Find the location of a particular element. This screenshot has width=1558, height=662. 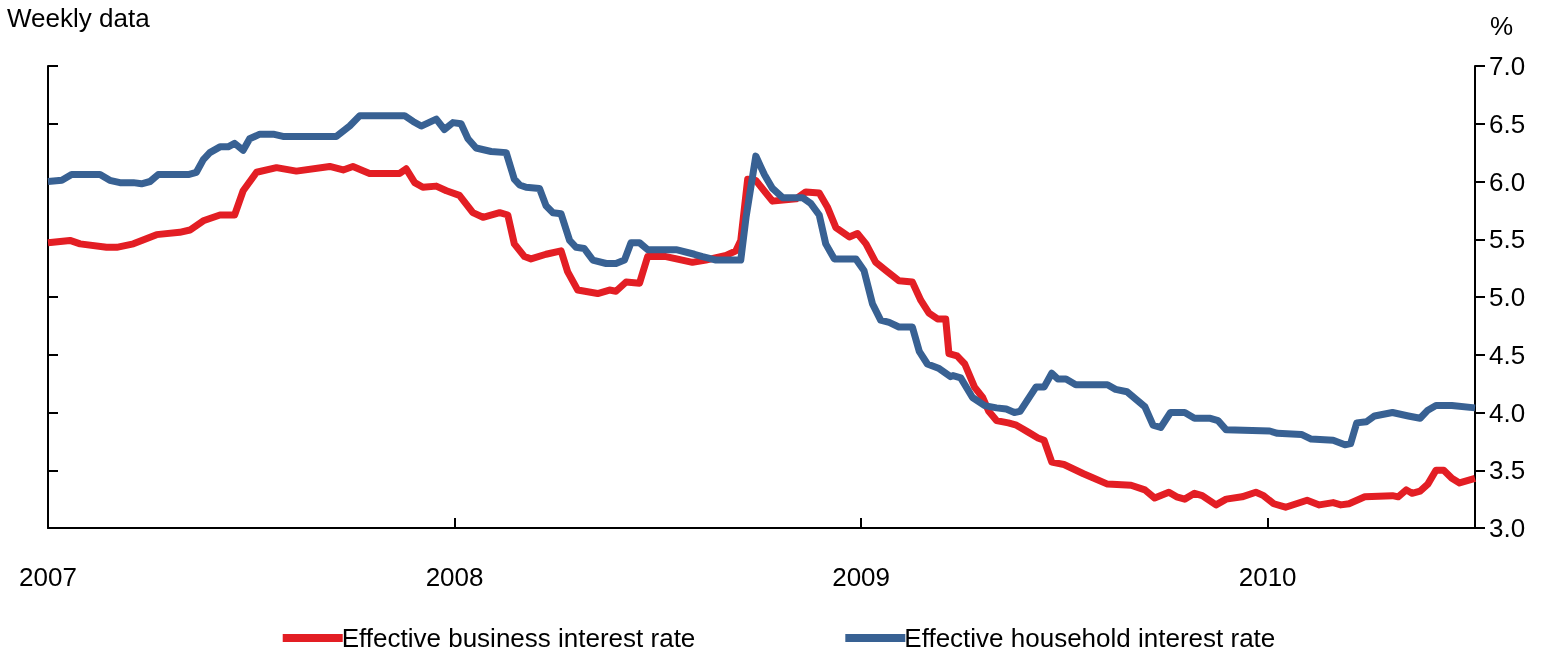

y-tick-label: 6.5 is located at coordinates (1507, 123).